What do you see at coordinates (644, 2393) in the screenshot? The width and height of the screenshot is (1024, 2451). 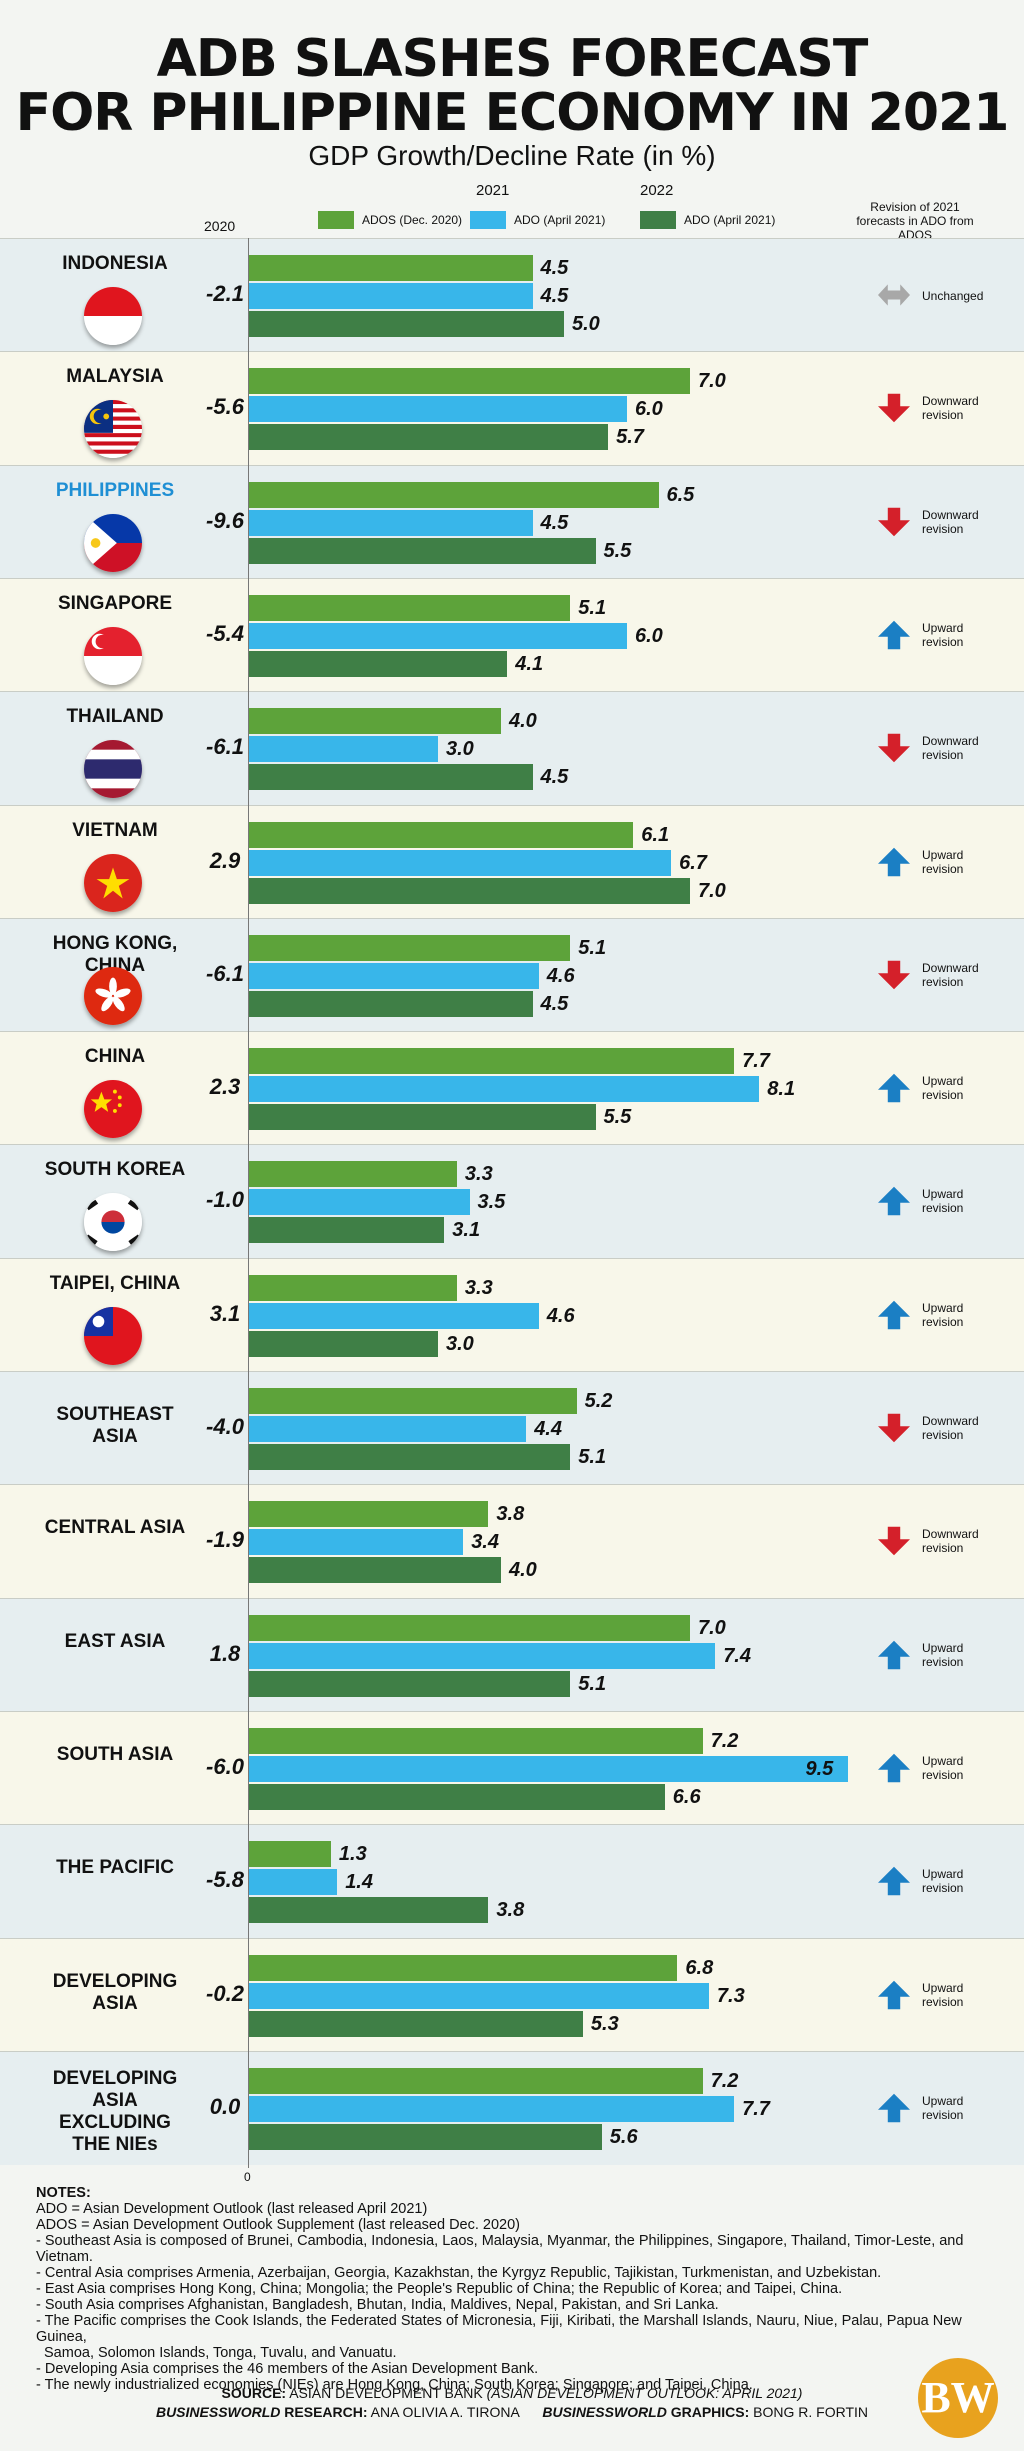 I see `source-italic: (ASIAN DEVELOPMENT OUTLOOK: APRIL 2021)` at bounding box center [644, 2393].